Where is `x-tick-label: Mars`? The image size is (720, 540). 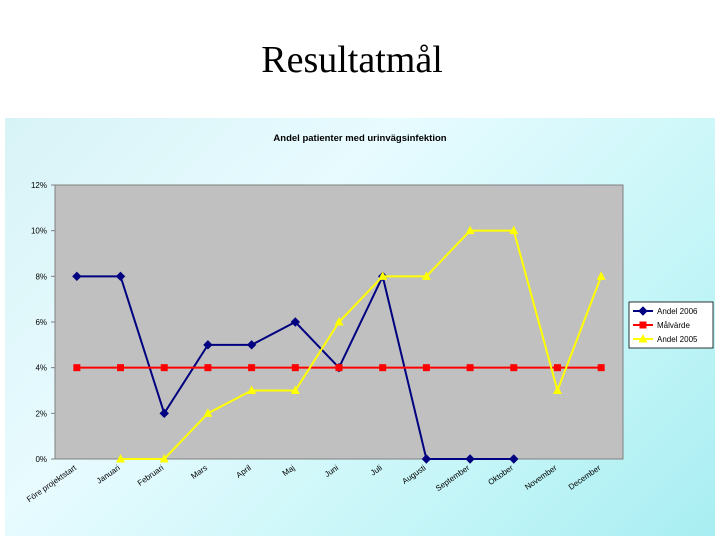 x-tick-label: Mars is located at coordinates (199, 472).